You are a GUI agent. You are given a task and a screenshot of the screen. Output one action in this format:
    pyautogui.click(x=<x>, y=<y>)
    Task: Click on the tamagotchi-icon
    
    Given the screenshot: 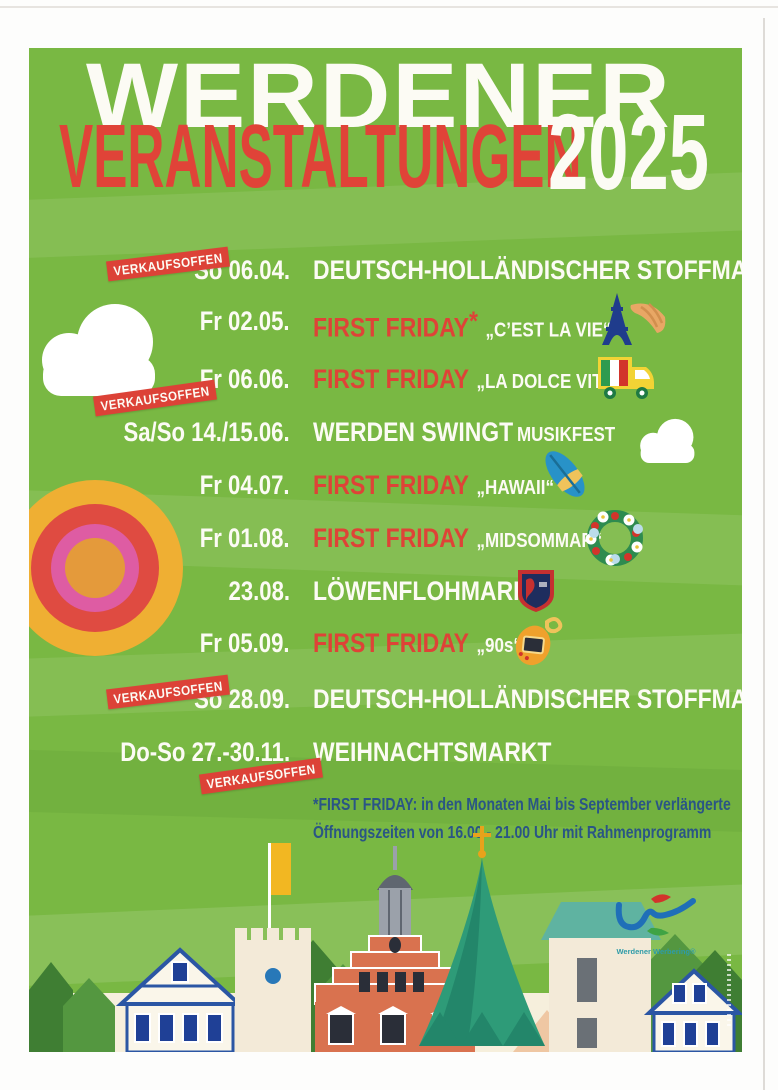 What is the action you would take?
    pyautogui.click(x=539, y=641)
    